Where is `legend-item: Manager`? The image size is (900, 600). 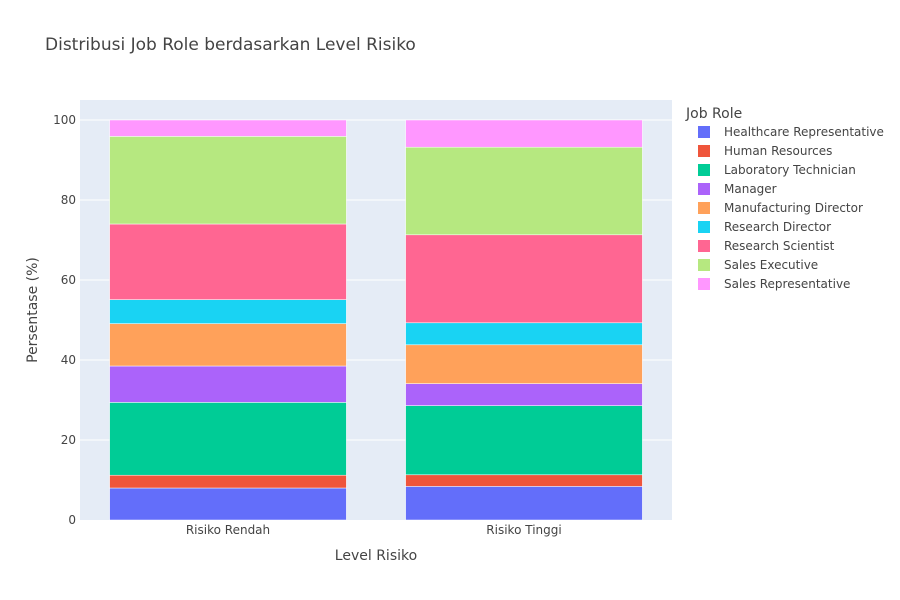
legend-item: Manager is located at coordinates (737, 189).